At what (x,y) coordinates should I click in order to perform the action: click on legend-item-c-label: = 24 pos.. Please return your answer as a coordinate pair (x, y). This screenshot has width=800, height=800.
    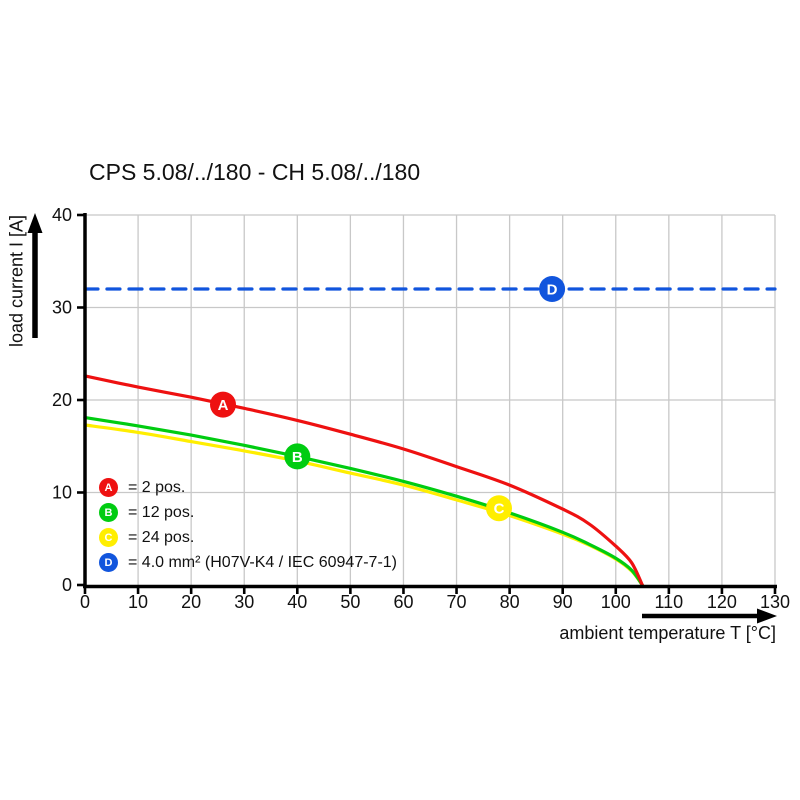
    Looking at the image, I should click on (161, 537).